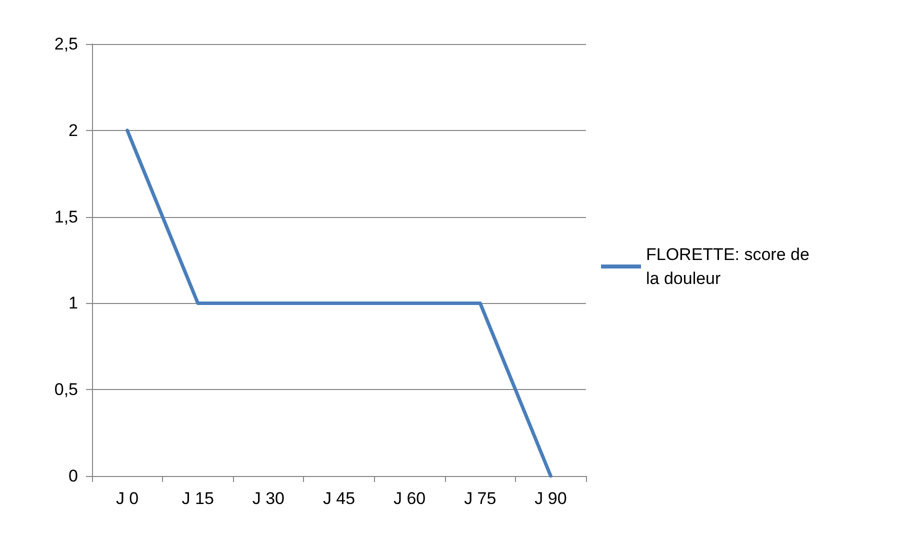 Image resolution: width=902 pixels, height=533 pixels. Describe the element at coordinates (66, 390) in the screenshot. I see `y-tick-label: 0,5` at that location.